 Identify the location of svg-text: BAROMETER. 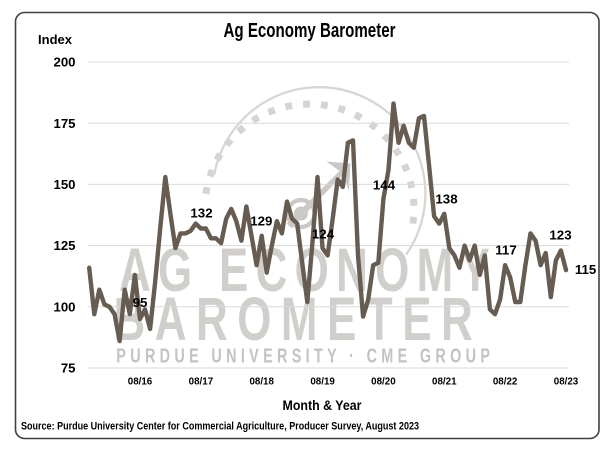
(293, 320).